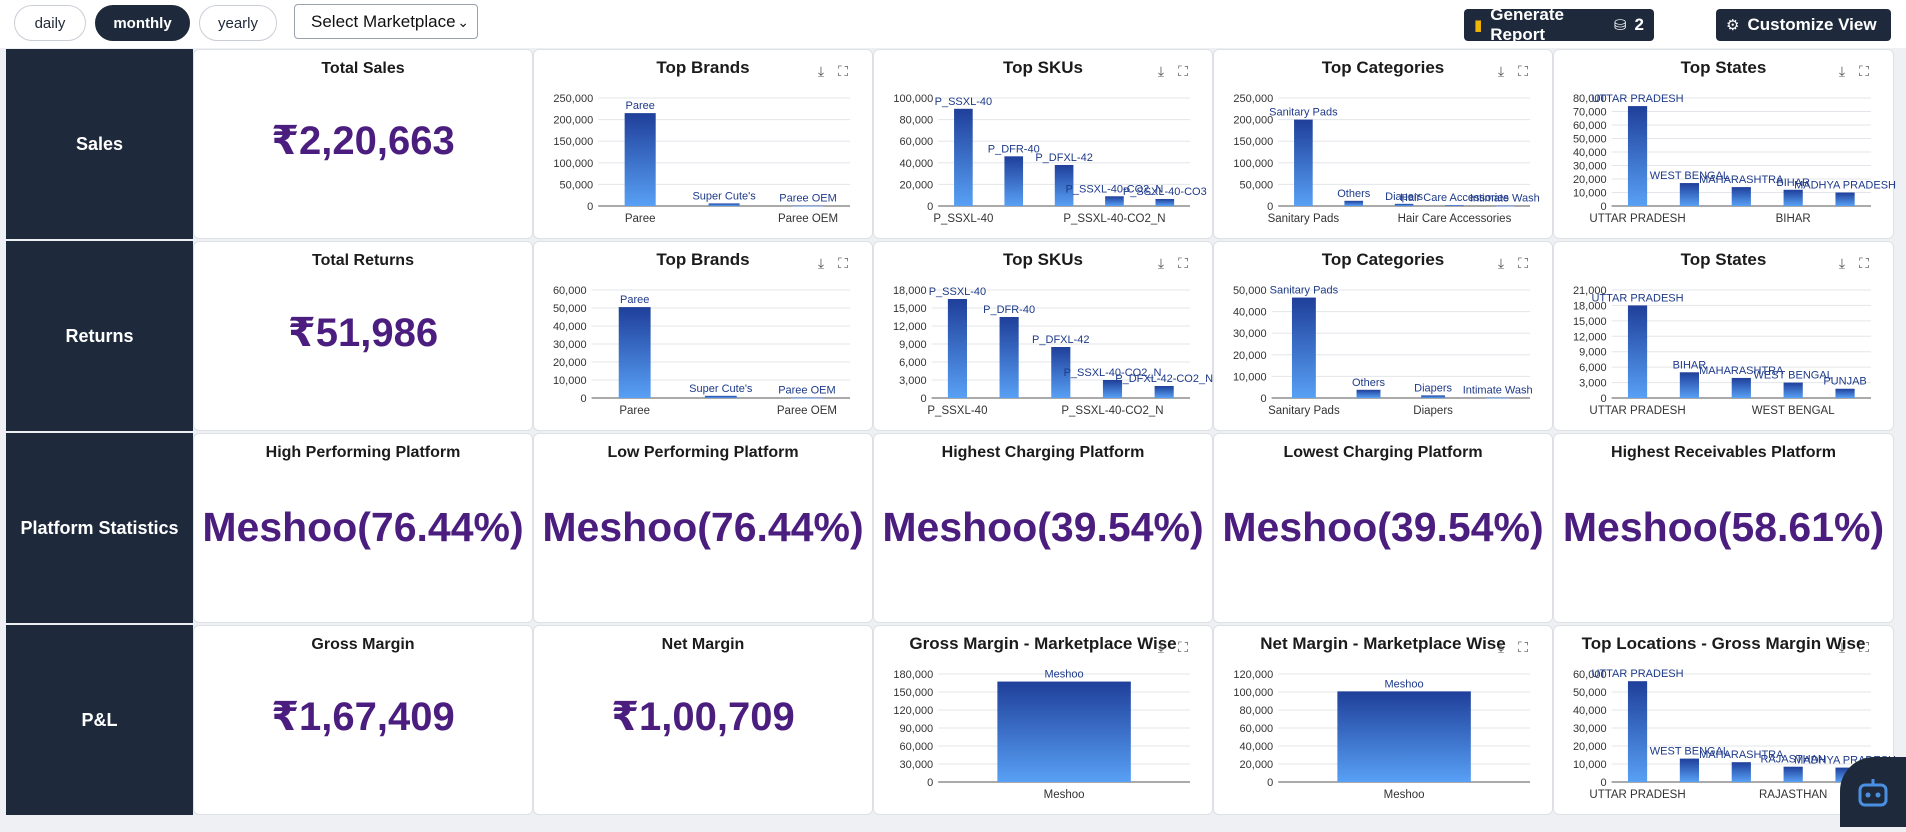 The height and width of the screenshot is (832, 1906). I want to click on gross-margin-card: Gross Margin ₹1,67,409, so click(363, 720).